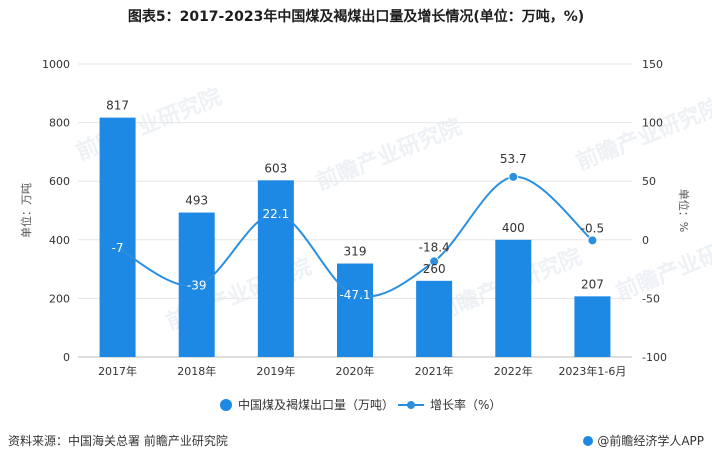 The height and width of the screenshot is (460, 712). Describe the element at coordinates (275, 371) in the screenshot. I see `x-tick-label: 2019年` at that location.